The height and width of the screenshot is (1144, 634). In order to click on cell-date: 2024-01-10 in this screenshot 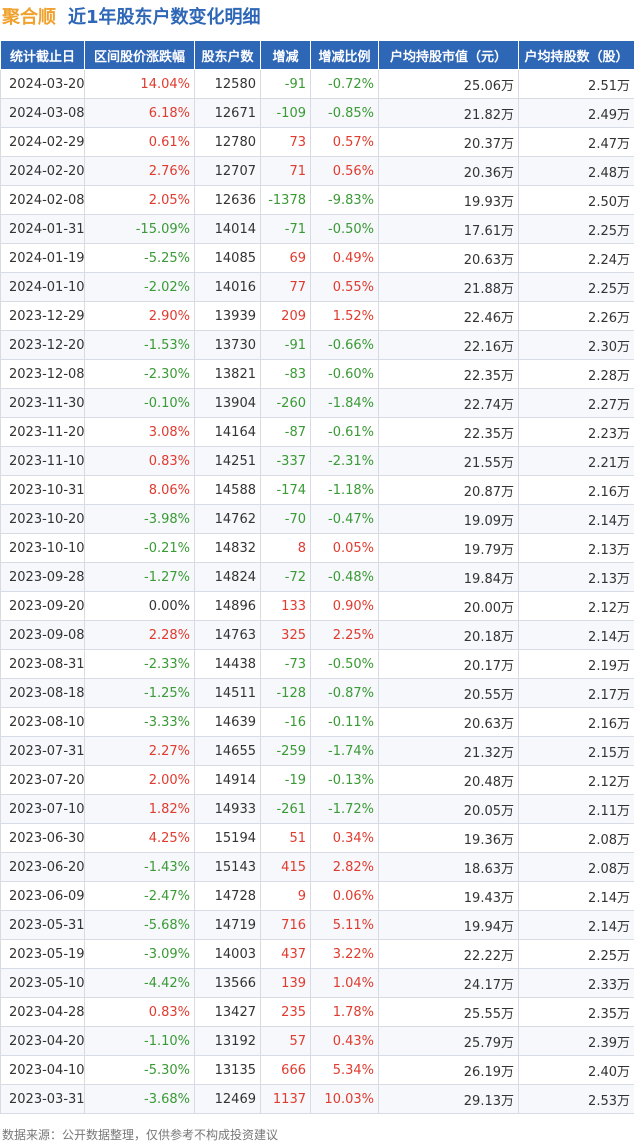, I will do `click(42, 287)`.